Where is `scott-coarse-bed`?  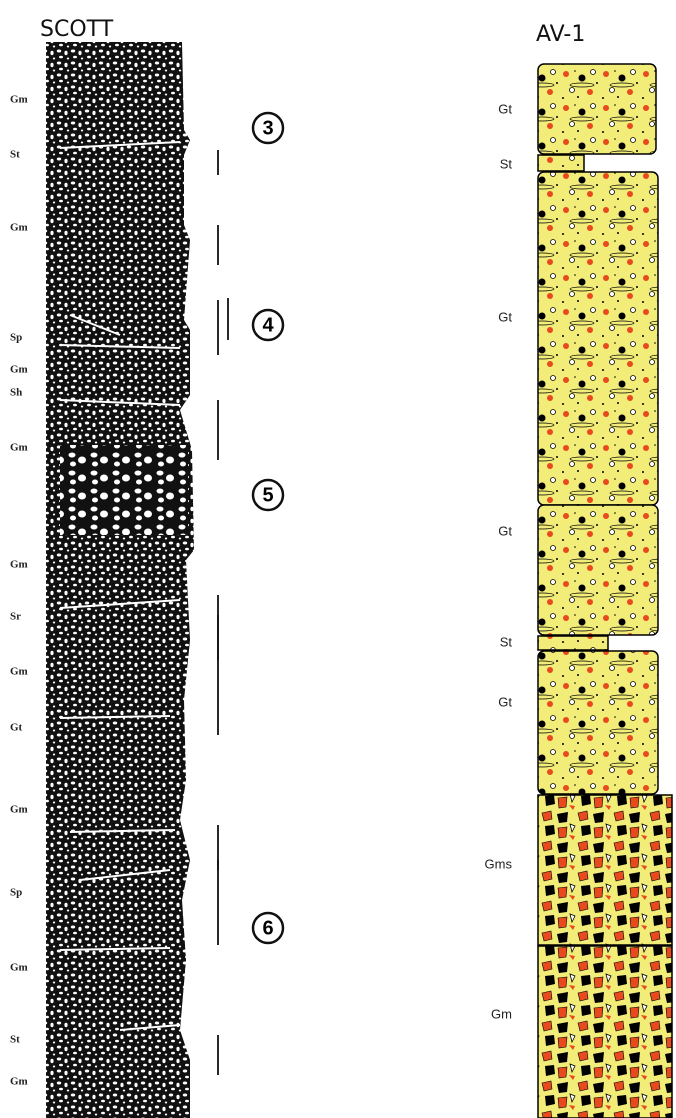
scott-coarse-bed is located at coordinates (124, 490).